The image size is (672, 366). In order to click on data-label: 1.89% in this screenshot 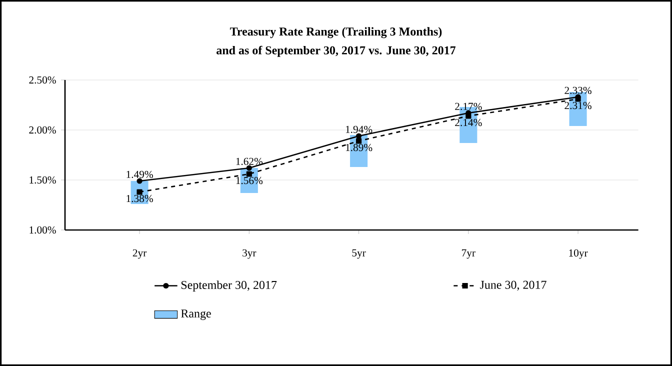, I will do `click(359, 148)`.